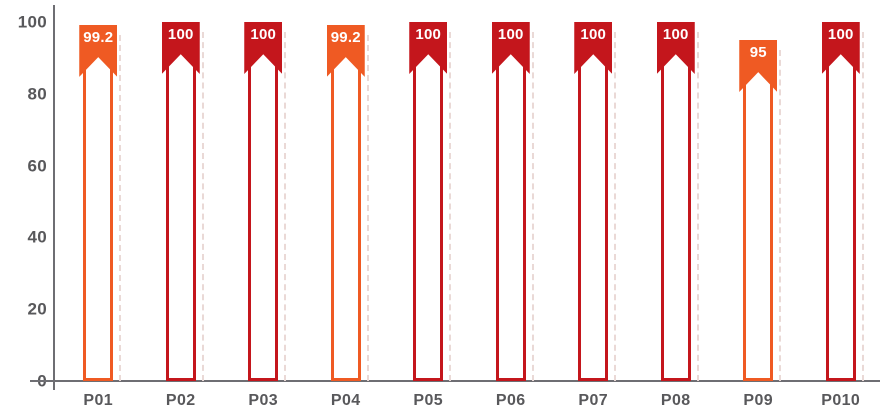 This screenshot has width=880, height=420. What do you see at coordinates (758, 400) in the screenshot?
I see `x-axis-tick-label: P09` at bounding box center [758, 400].